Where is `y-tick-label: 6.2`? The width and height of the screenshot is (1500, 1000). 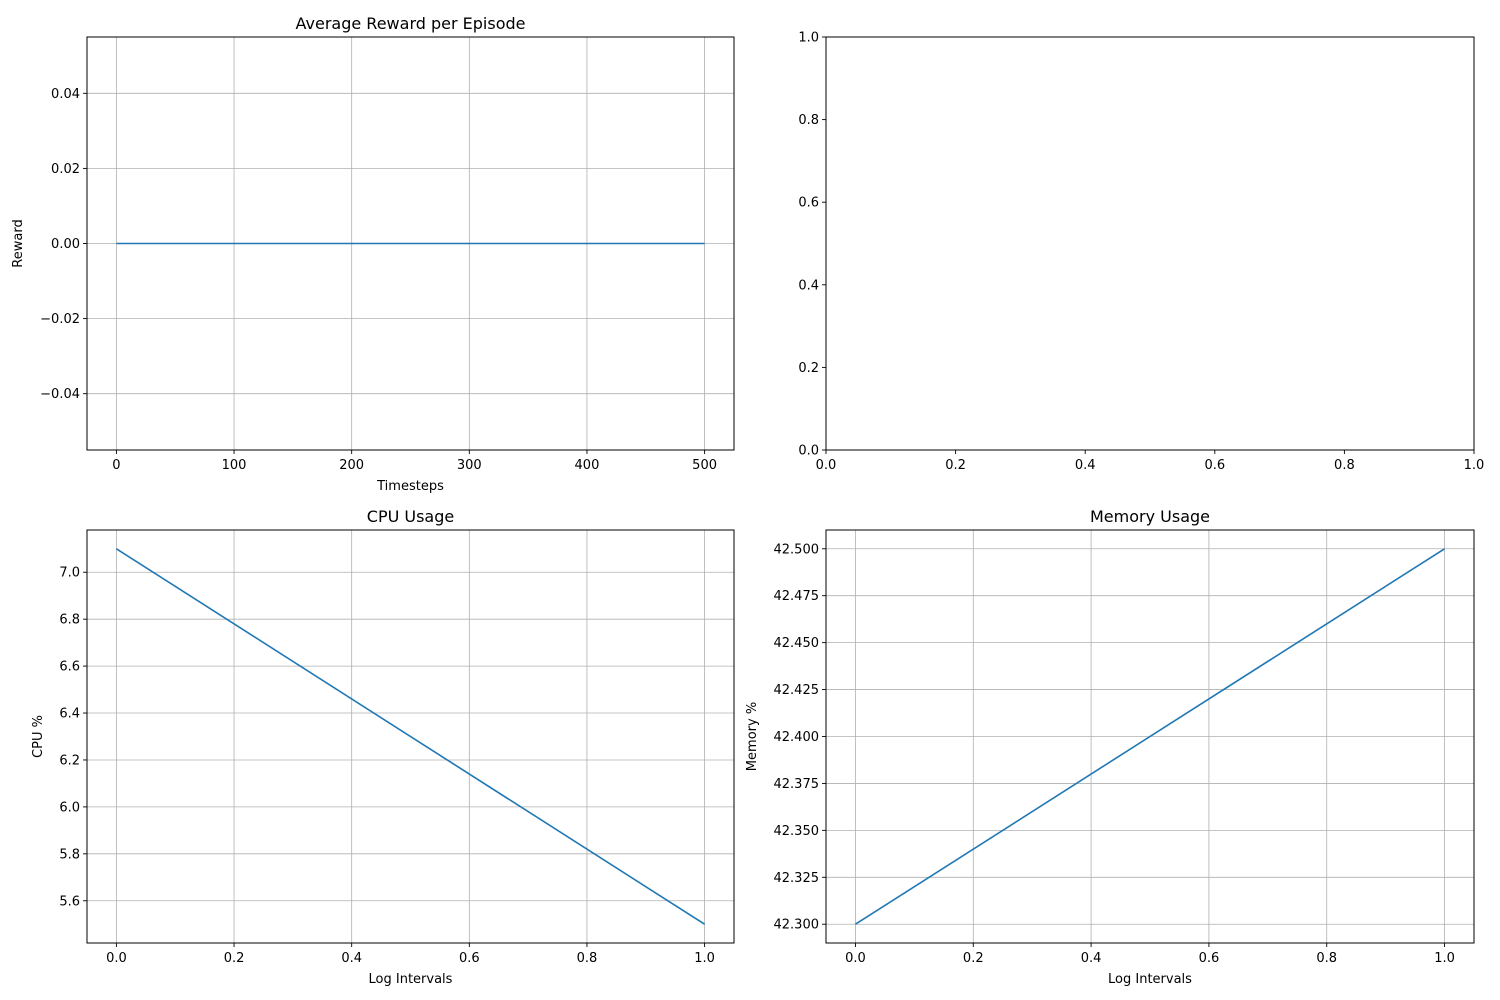 y-tick-label: 6.2 is located at coordinates (69, 760).